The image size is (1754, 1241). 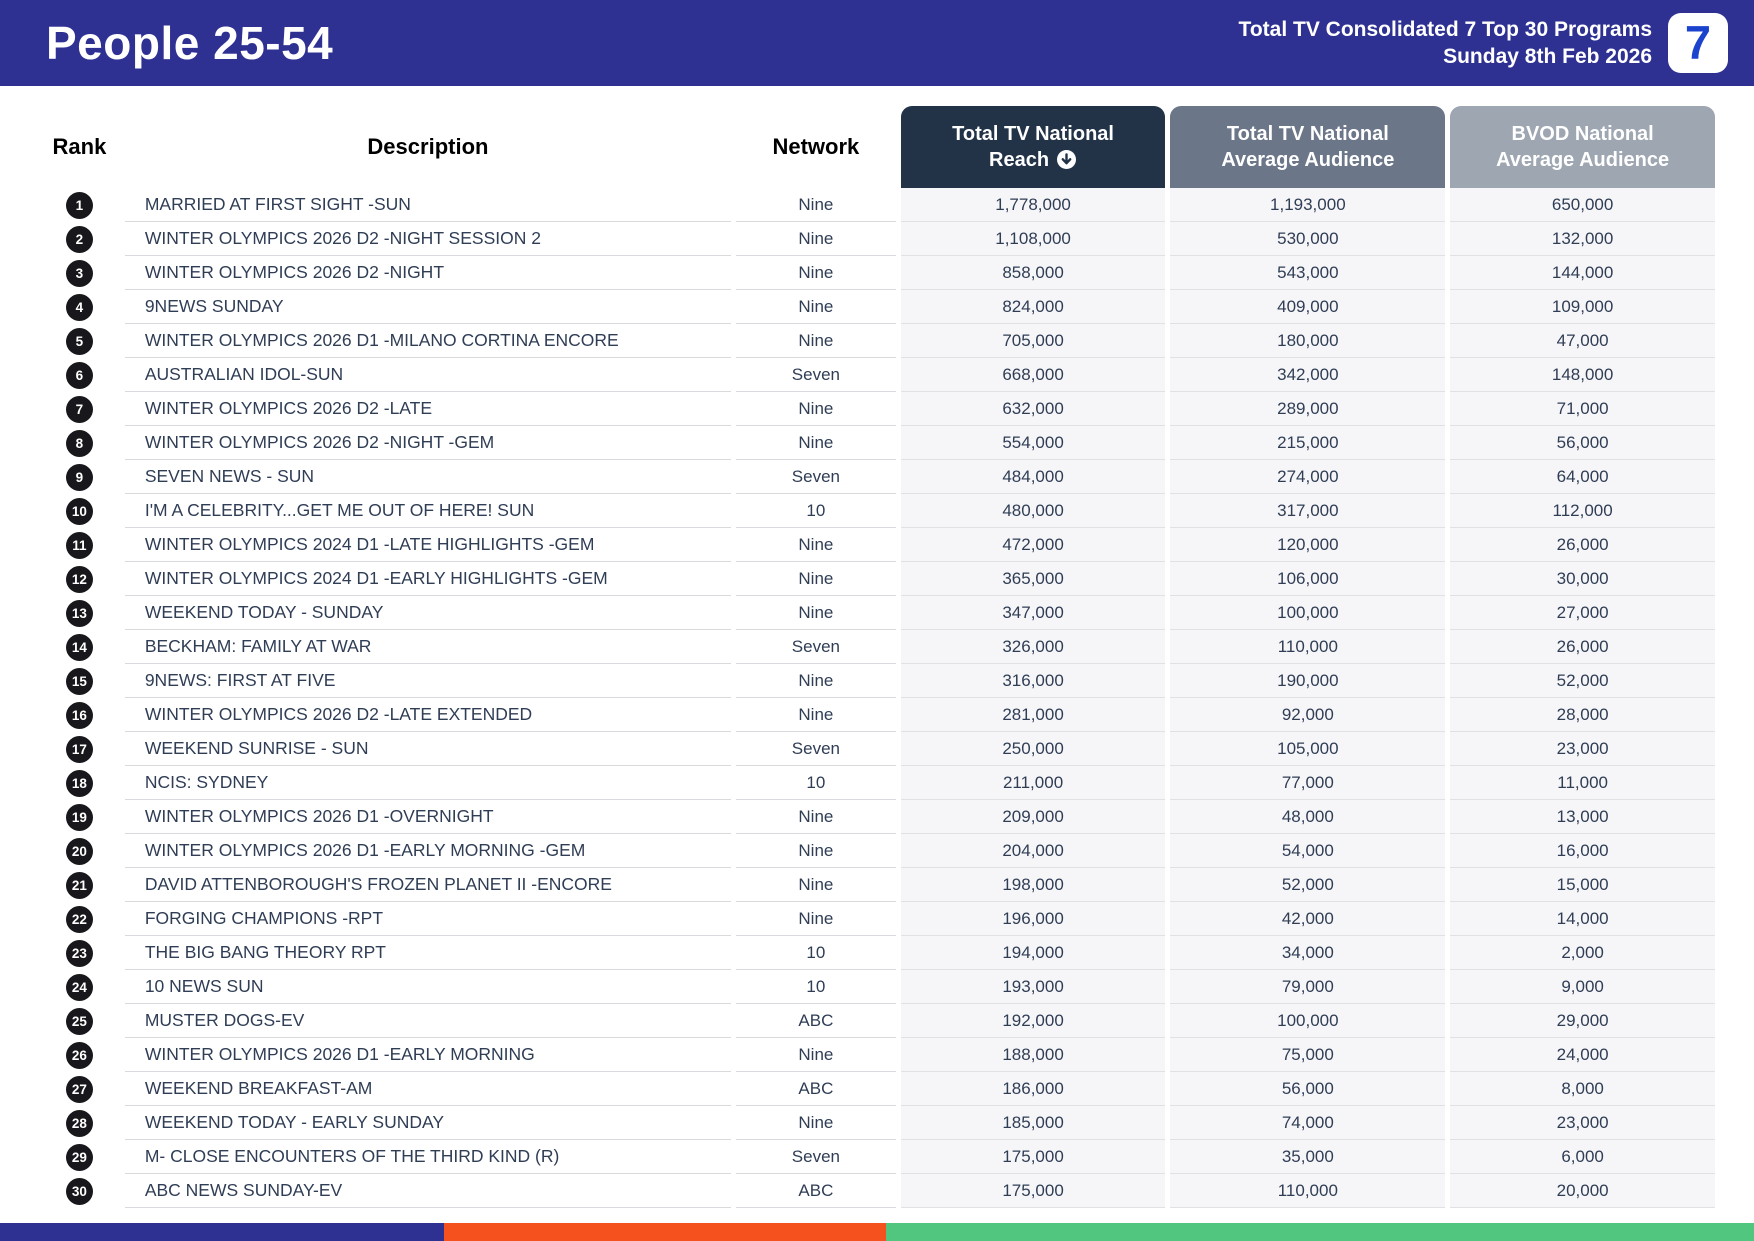 I want to click on sort-descending-icon, so click(x=1067, y=159).